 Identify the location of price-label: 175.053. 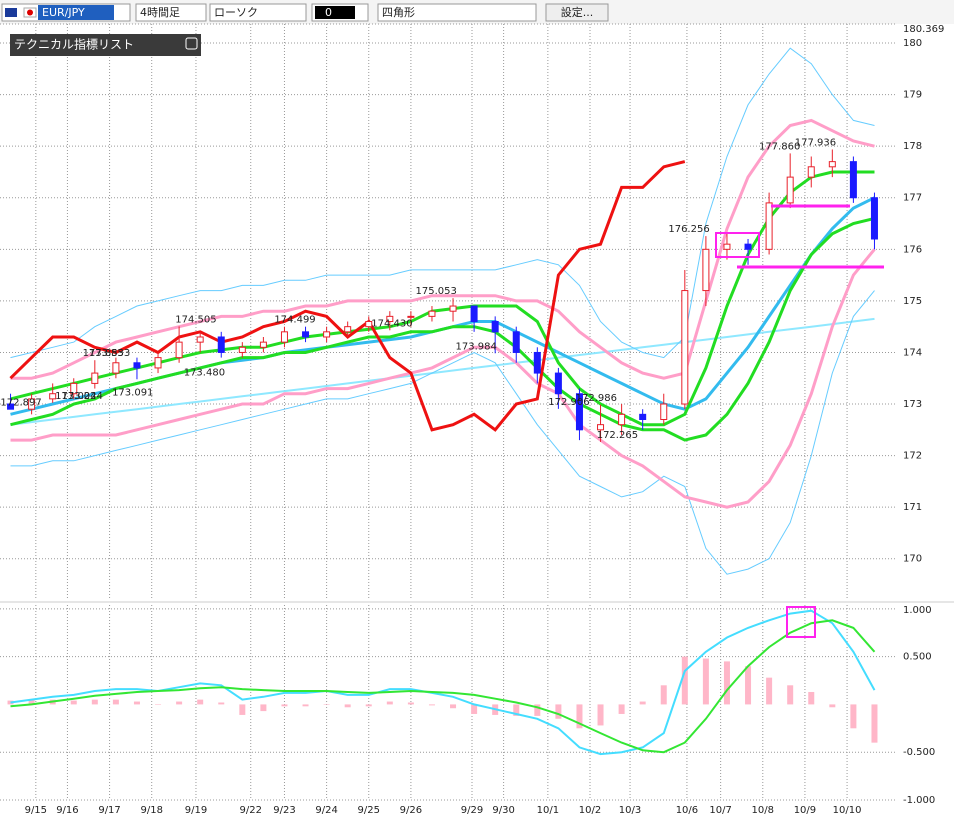
(435, 291).